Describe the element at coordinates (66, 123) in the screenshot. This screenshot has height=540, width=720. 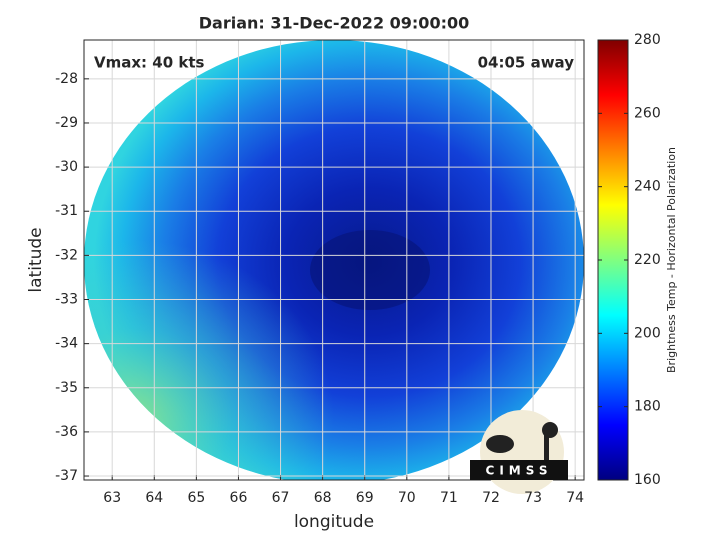
I see `y-tick-label: -29` at that location.